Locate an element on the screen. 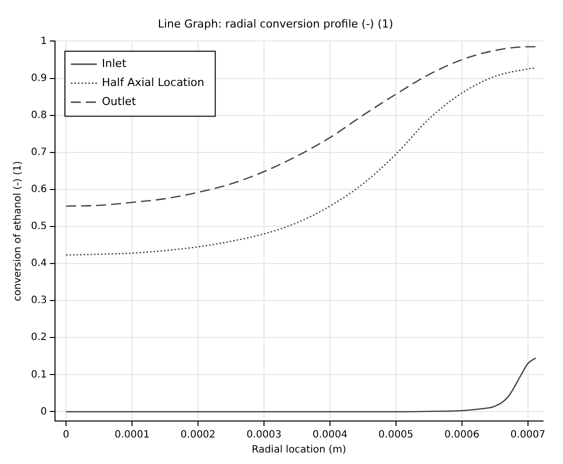 Image resolution: width=563 pixels, height=464 pixels. x-tick-label: 0.0006 is located at coordinates (462, 435).